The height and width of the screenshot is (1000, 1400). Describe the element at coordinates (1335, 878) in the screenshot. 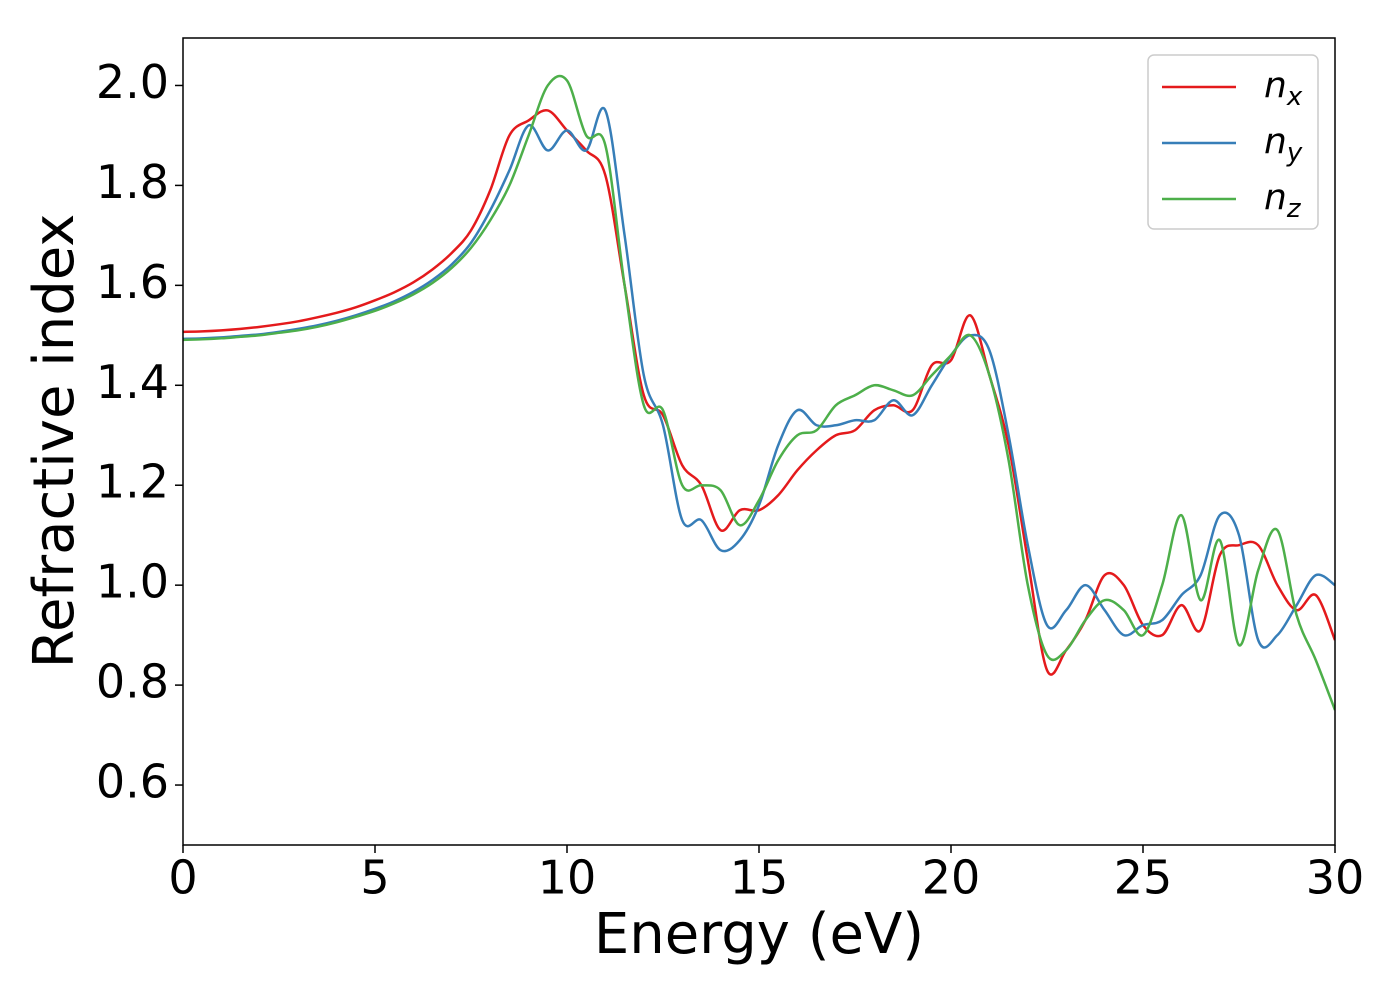

I see `x-tick-label: 30` at that location.